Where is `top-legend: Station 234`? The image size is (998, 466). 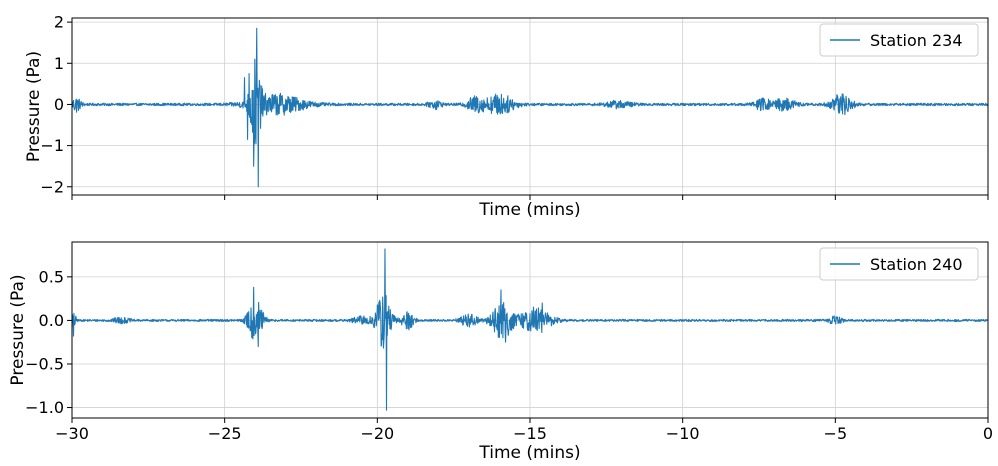
top-legend: Station 234 is located at coordinates (899, 40).